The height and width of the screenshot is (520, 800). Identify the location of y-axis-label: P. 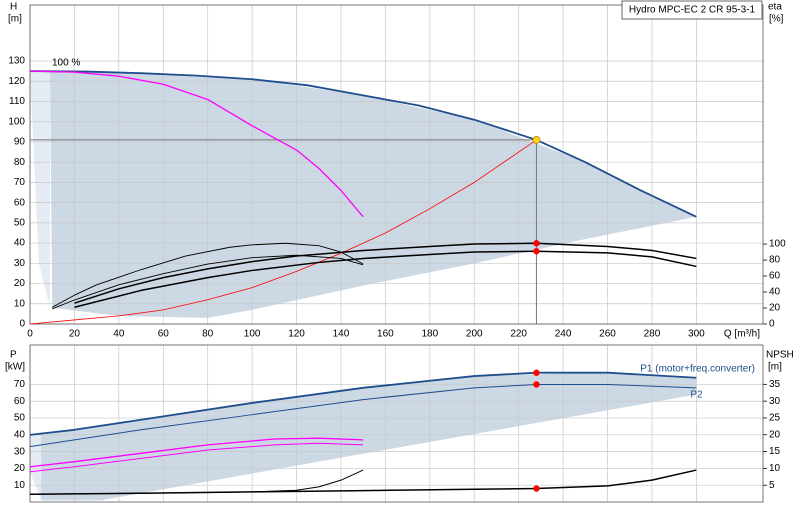
(13, 355).